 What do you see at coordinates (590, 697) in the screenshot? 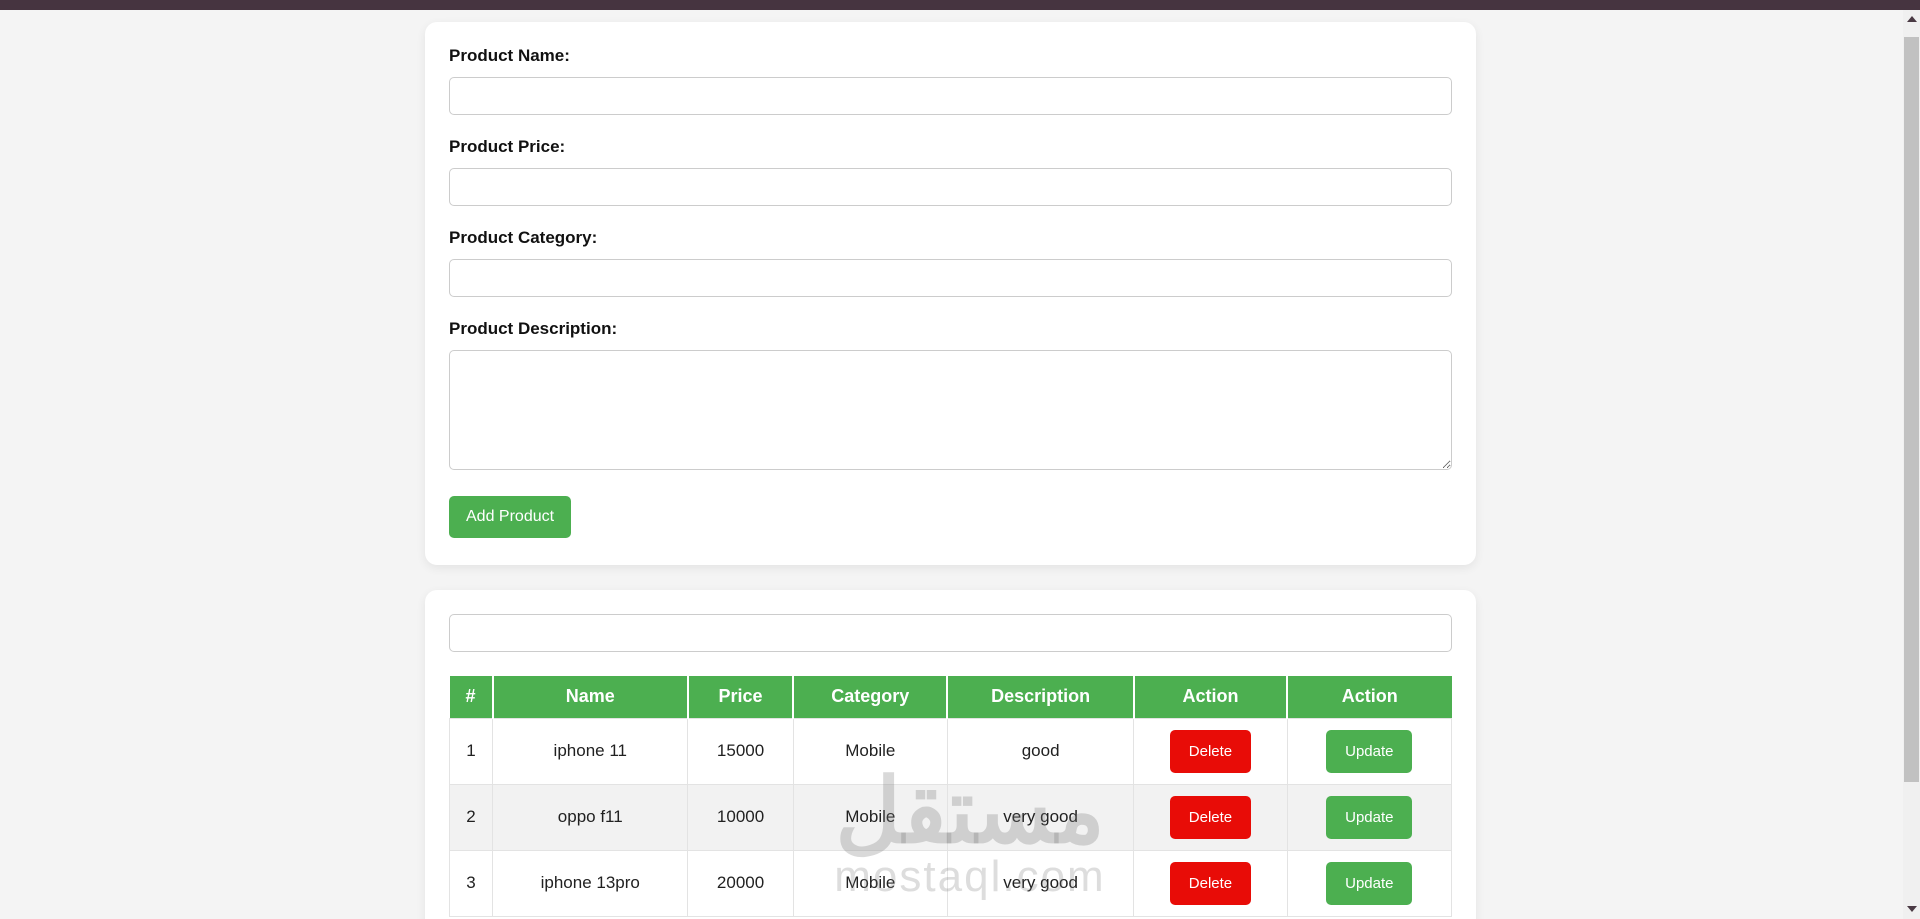
I see `col-header-name: Name` at bounding box center [590, 697].